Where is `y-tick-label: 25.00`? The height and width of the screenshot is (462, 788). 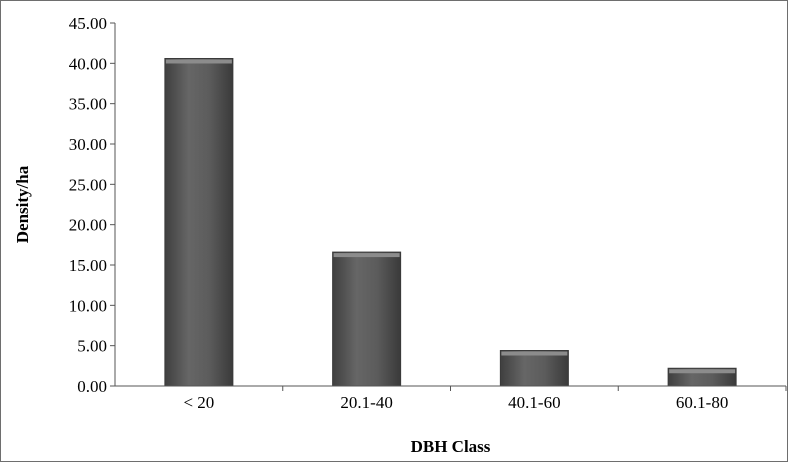
y-tick-label: 25.00 is located at coordinates (88, 184).